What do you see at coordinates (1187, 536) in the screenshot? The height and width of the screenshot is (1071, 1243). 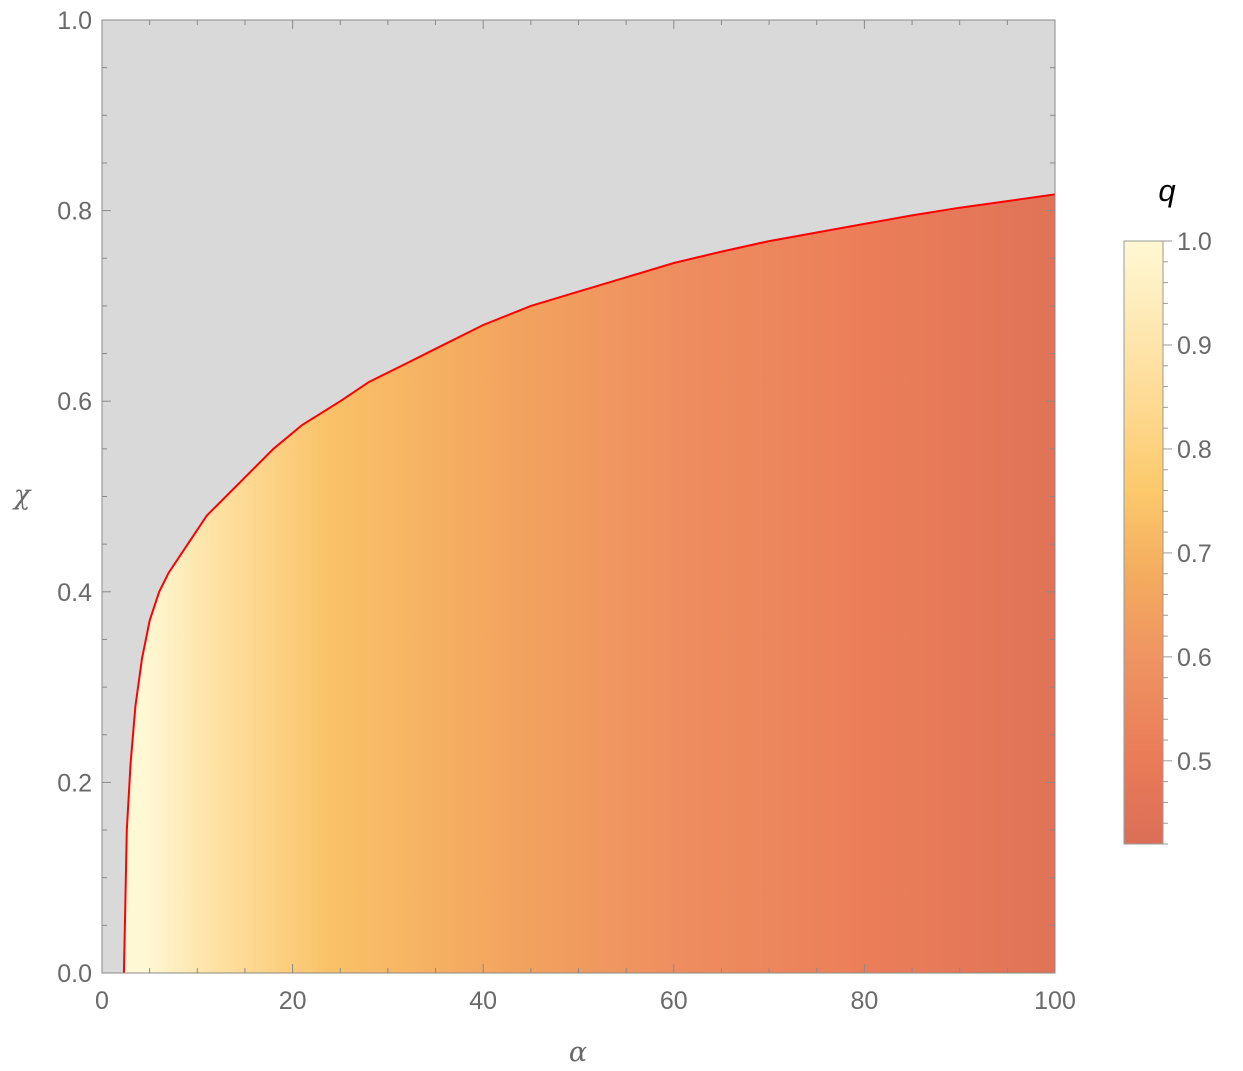 I see `colorbar-ticks: 0.5 0.6 0.7 0.8 0.9 1.0` at bounding box center [1187, 536].